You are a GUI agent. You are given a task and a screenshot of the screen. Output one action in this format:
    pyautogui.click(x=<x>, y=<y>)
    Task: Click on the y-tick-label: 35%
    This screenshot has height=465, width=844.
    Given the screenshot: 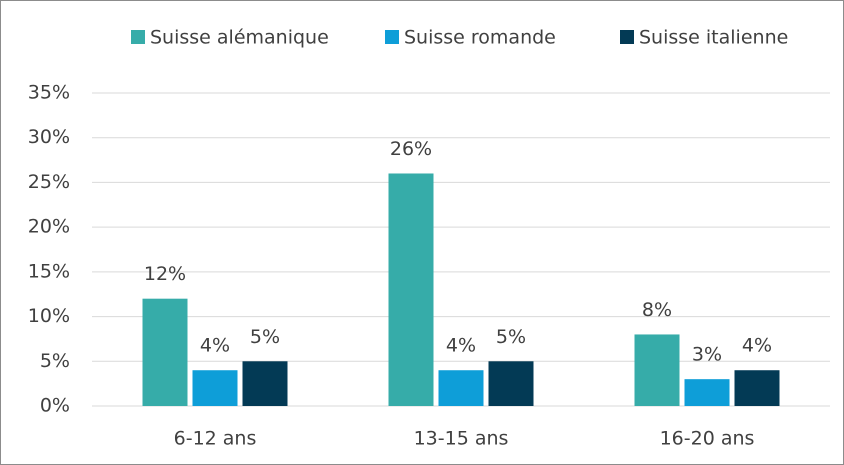 What is the action you would take?
    pyautogui.click(x=49, y=93)
    